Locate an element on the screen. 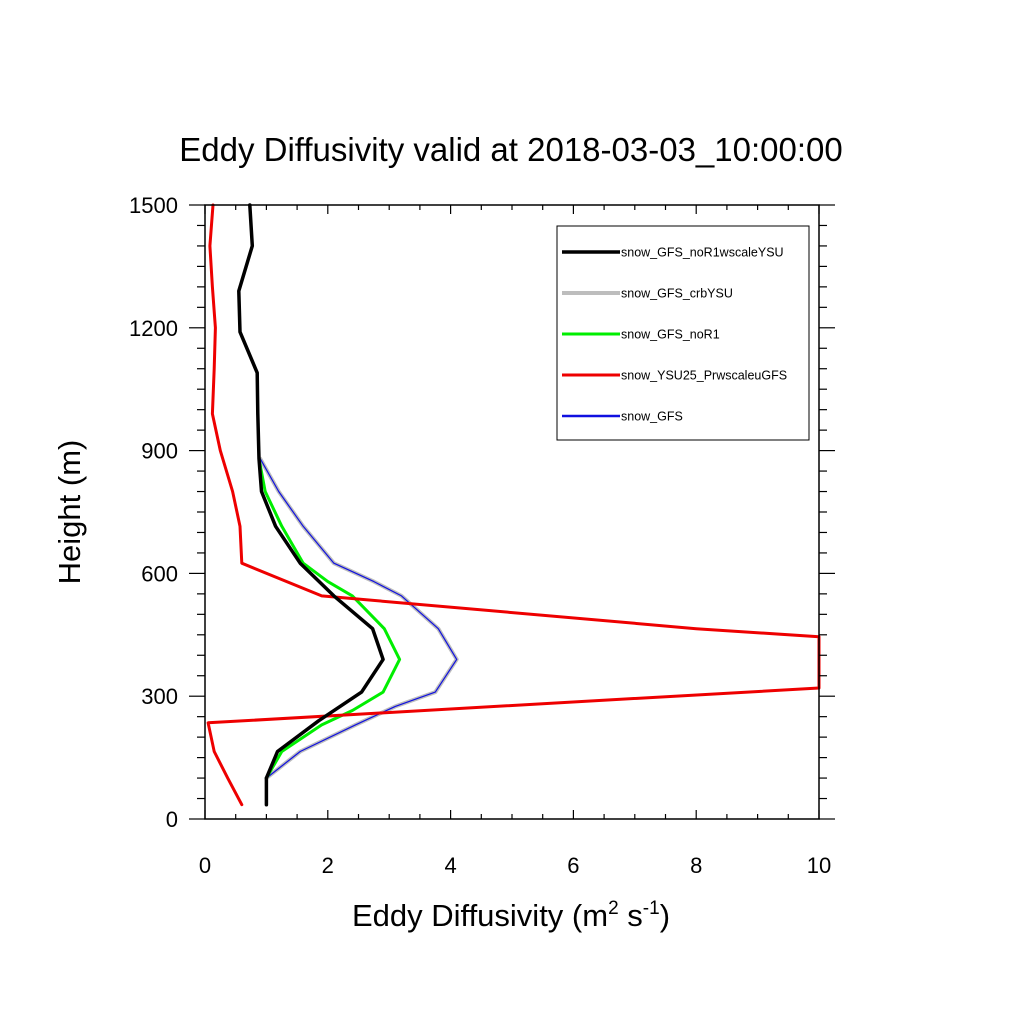  y-tick-label: 900 is located at coordinates (159, 451).